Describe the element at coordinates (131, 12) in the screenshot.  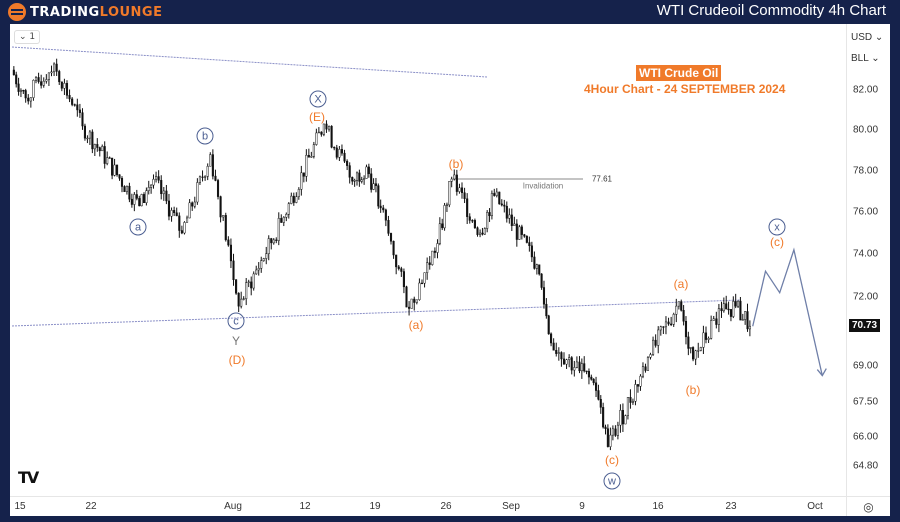
I see `brand-part2: LOUNGE` at that location.